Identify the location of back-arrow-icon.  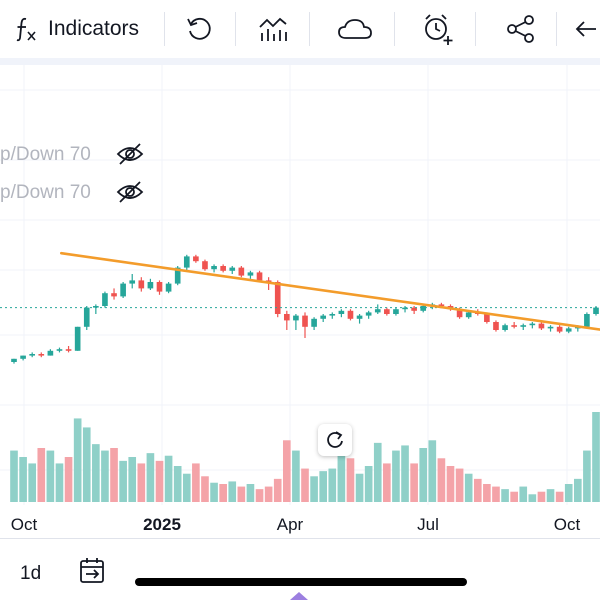
(585, 29).